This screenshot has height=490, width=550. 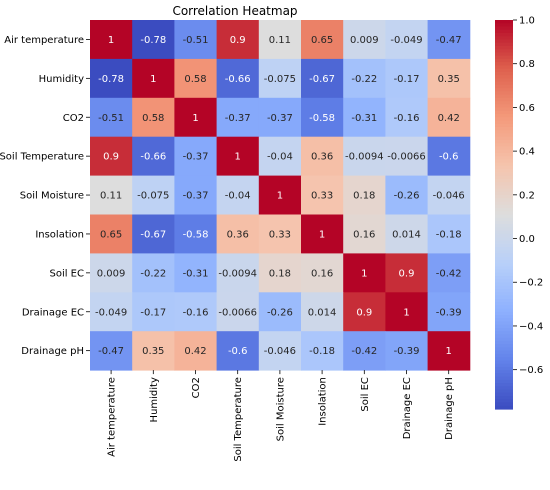 I want to click on colorbar-tick-label: 0.0, so click(x=527, y=239).